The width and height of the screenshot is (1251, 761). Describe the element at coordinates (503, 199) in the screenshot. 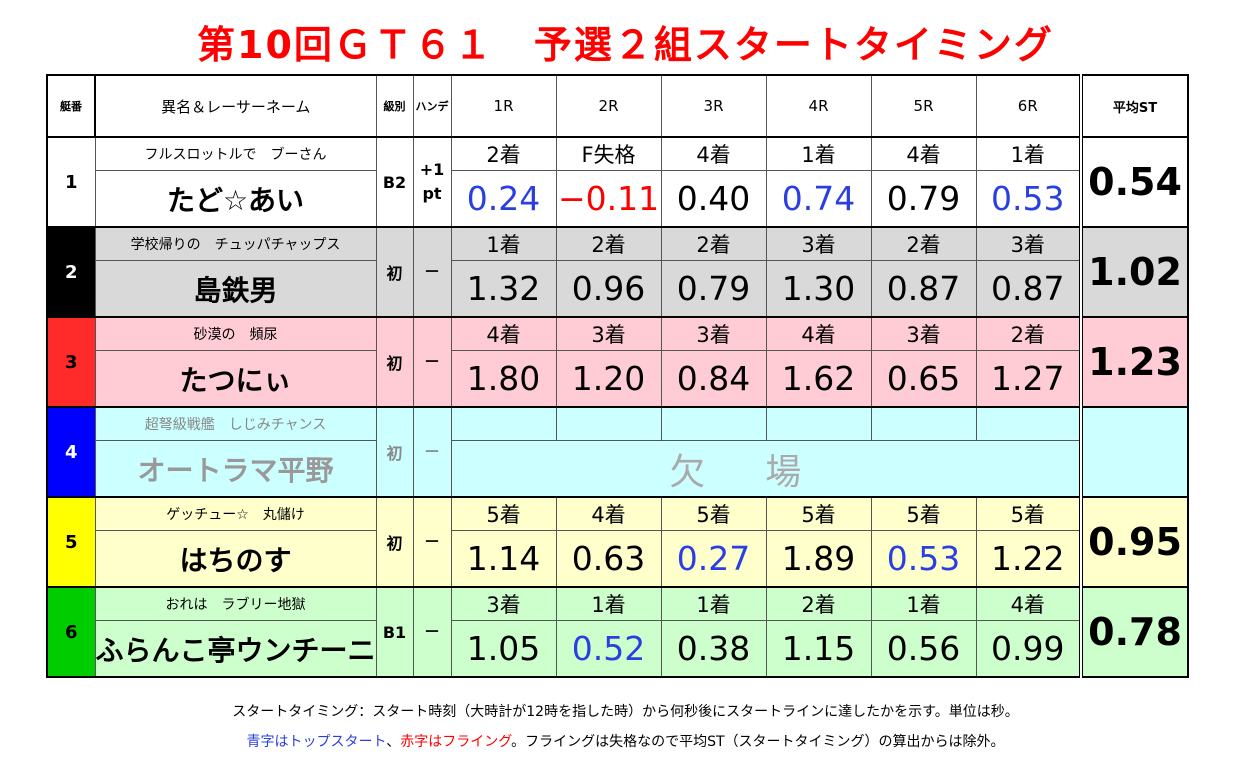

I see `start-timing: 0.24` at that location.